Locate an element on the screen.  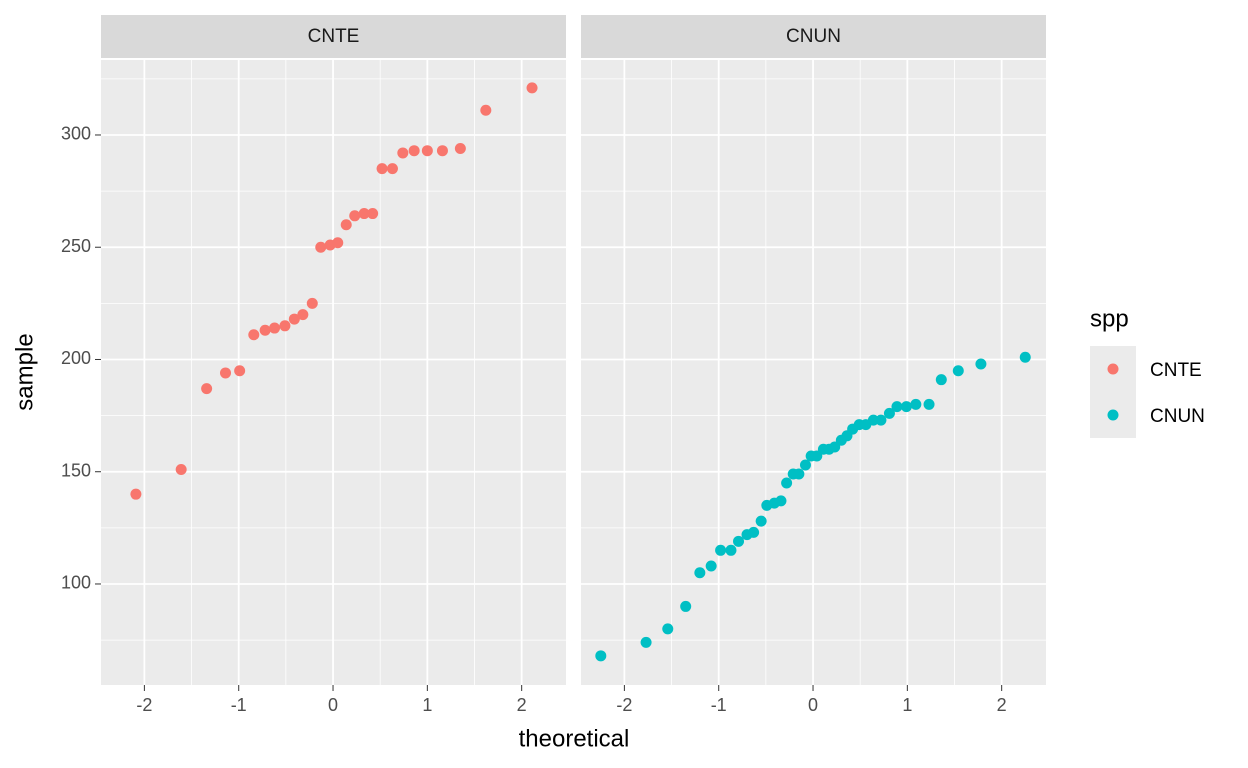
legend-title: spp is located at coordinates (1109, 318).